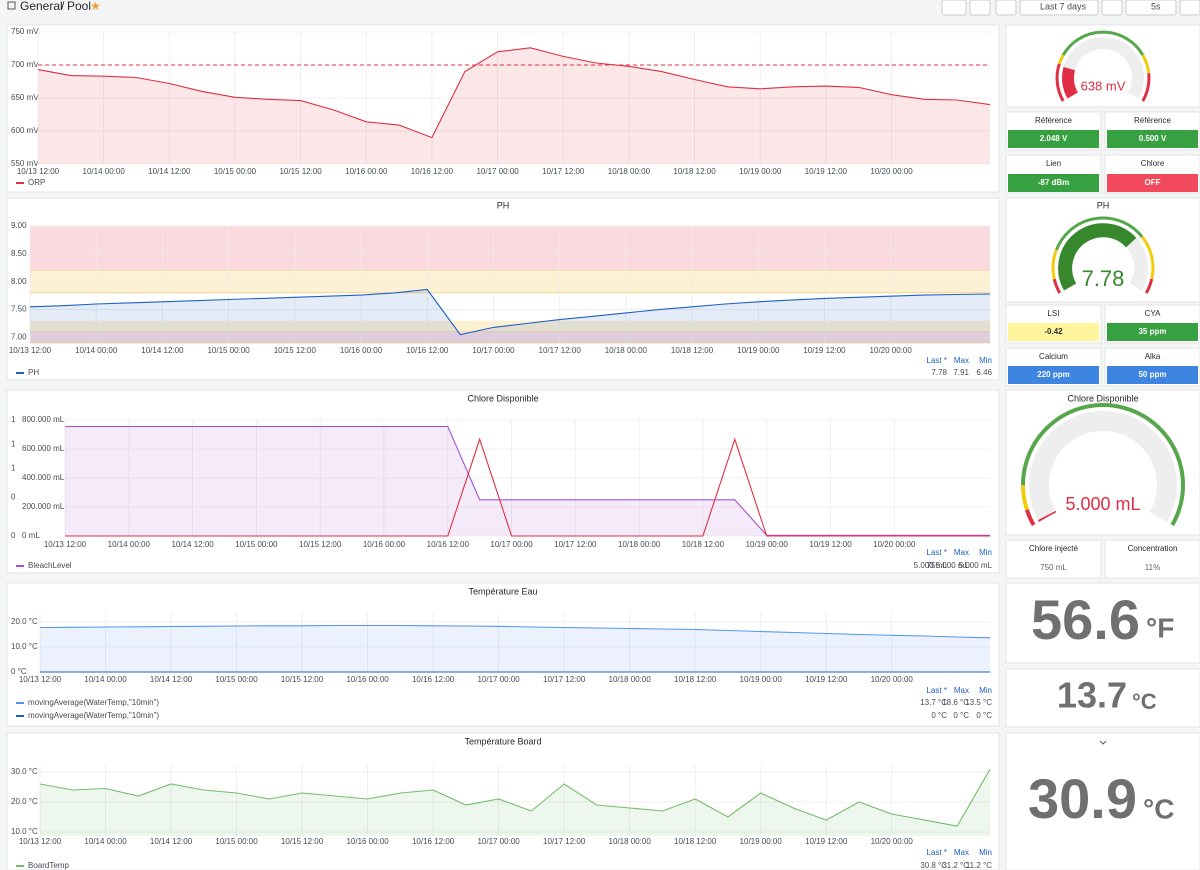 The image size is (1200, 870). Describe the element at coordinates (1153, 313) in the screenshot. I see `tile-title: CYA` at that location.